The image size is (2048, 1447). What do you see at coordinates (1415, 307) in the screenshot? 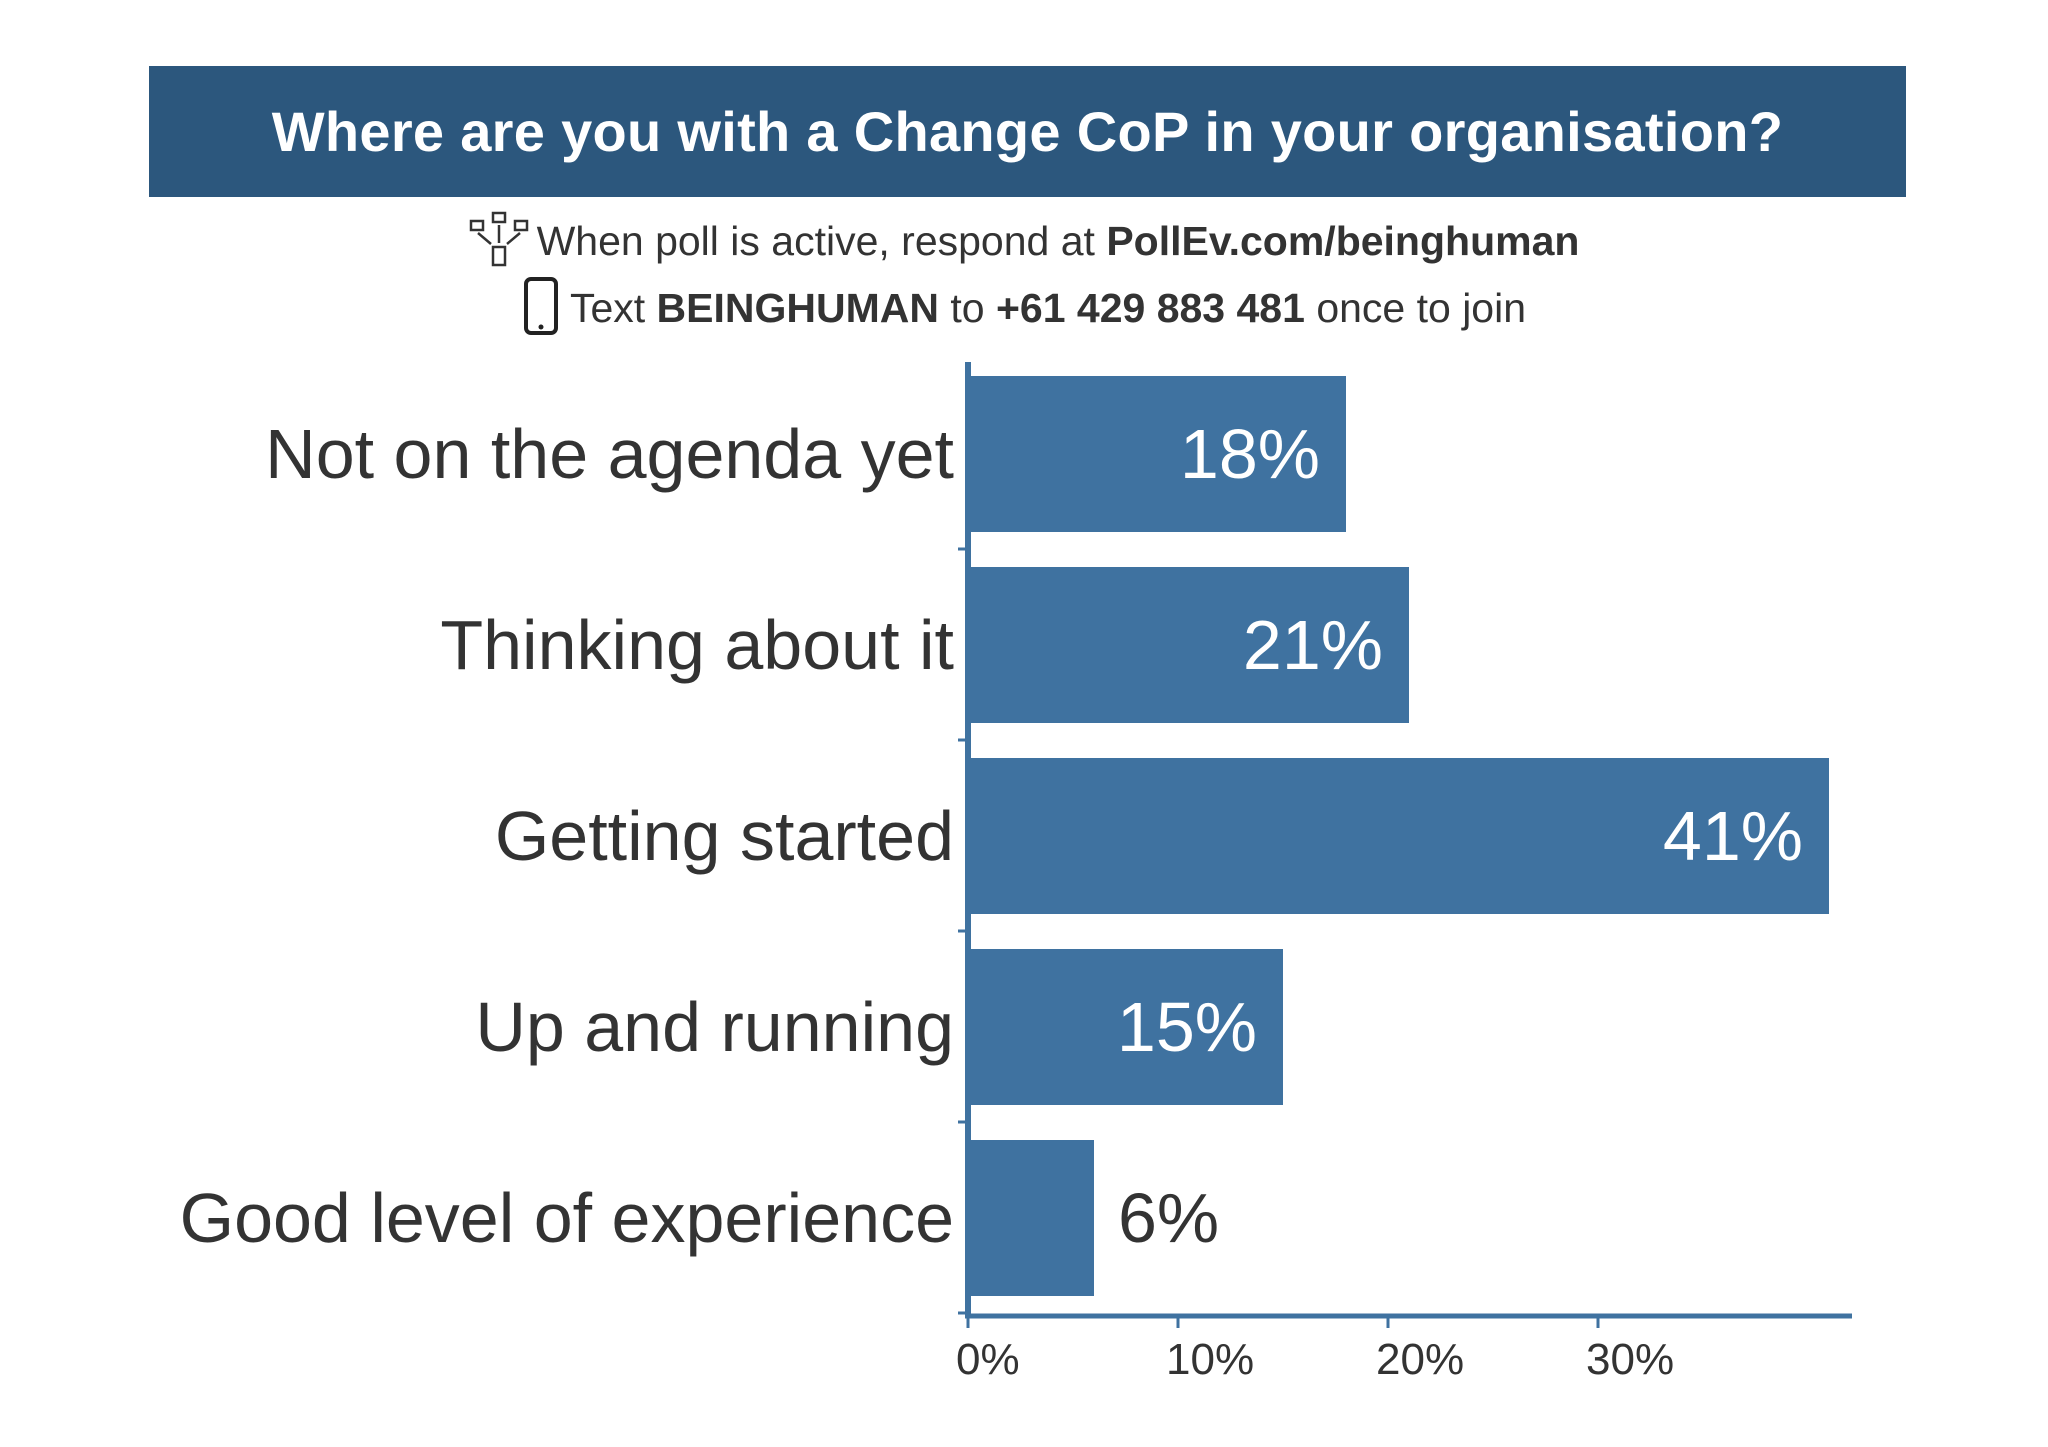
I see `sms-suffix: once to join` at bounding box center [1415, 307].